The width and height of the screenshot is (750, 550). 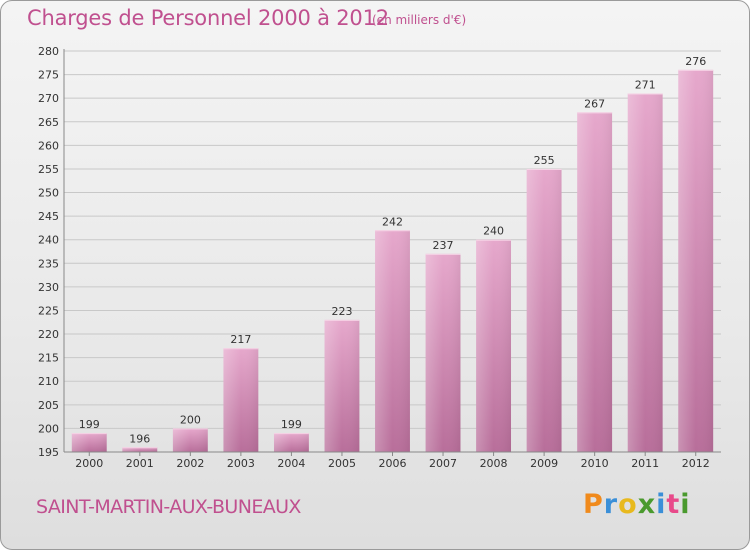 What do you see at coordinates (48, 405) in the screenshot?
I see `y-tick-label: 205` at bounding box center [48, 405].